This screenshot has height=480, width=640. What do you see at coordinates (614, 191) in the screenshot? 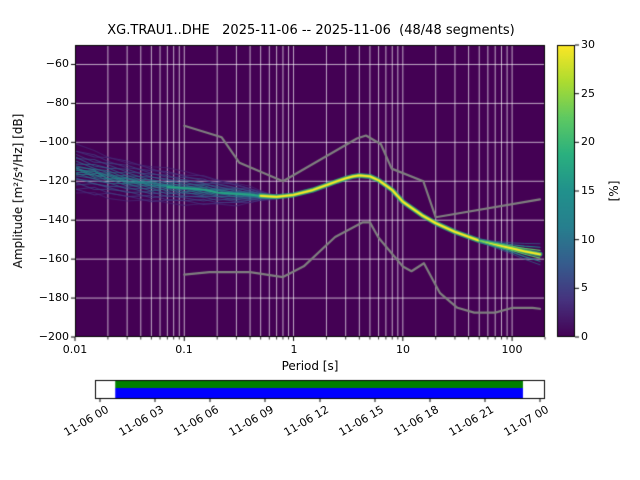
I see `colorbar-label: [%]` at bounding box center [614, 191].